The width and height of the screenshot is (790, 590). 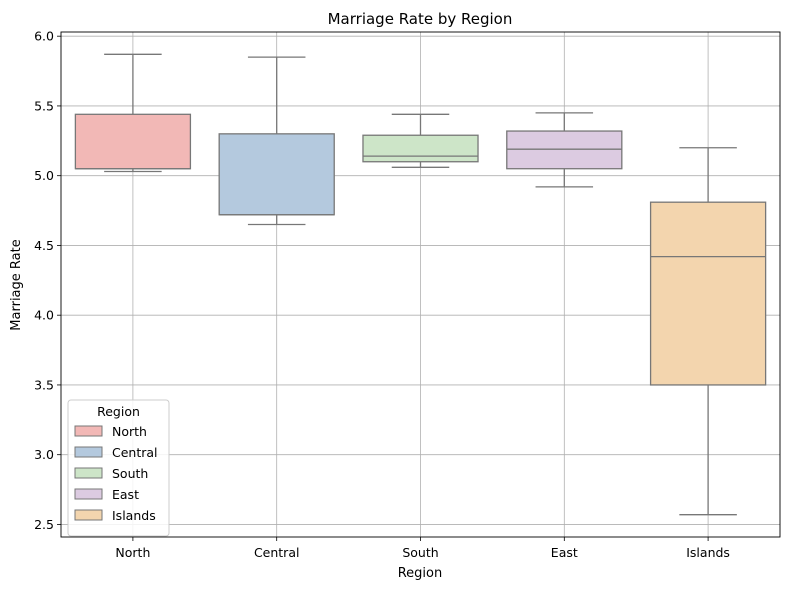 What do you see at coordinates (129, 431) in the screenshot?
I see `legend-label: North` at bounding box center [129, 431].